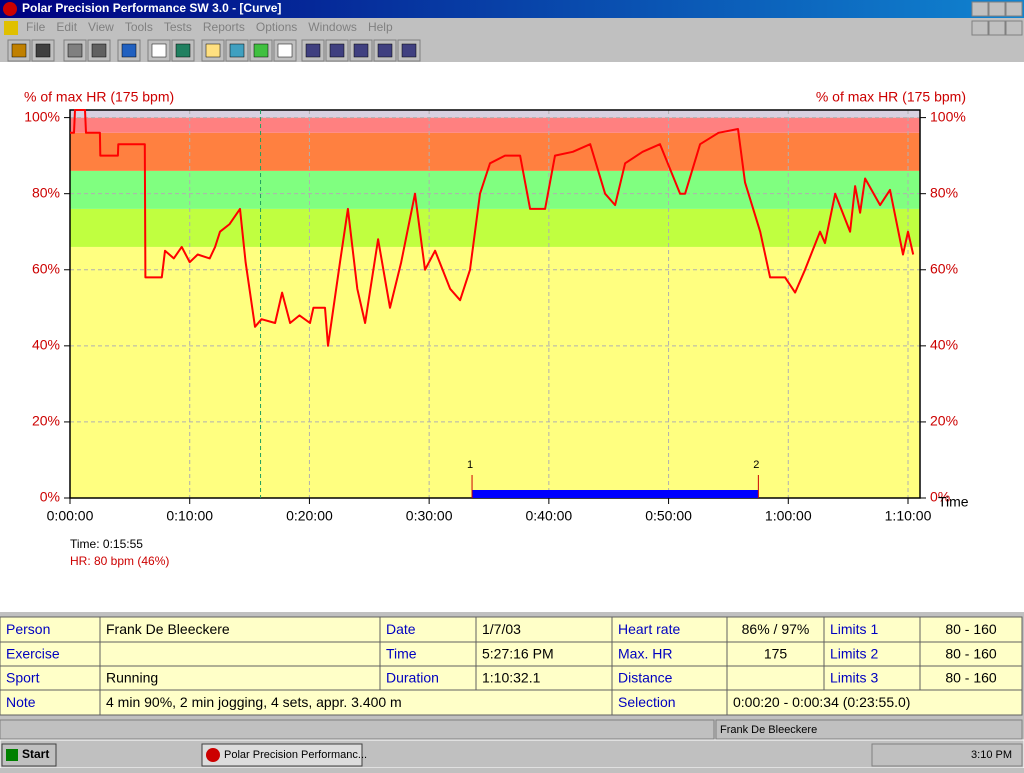 This screenshot has width=1024, height=773. What do you see at coordinates (119, 561) in the screenshot?
I see `cursor-readout: HR: 80 bpm (46%)` at bounding box center [119, 561].